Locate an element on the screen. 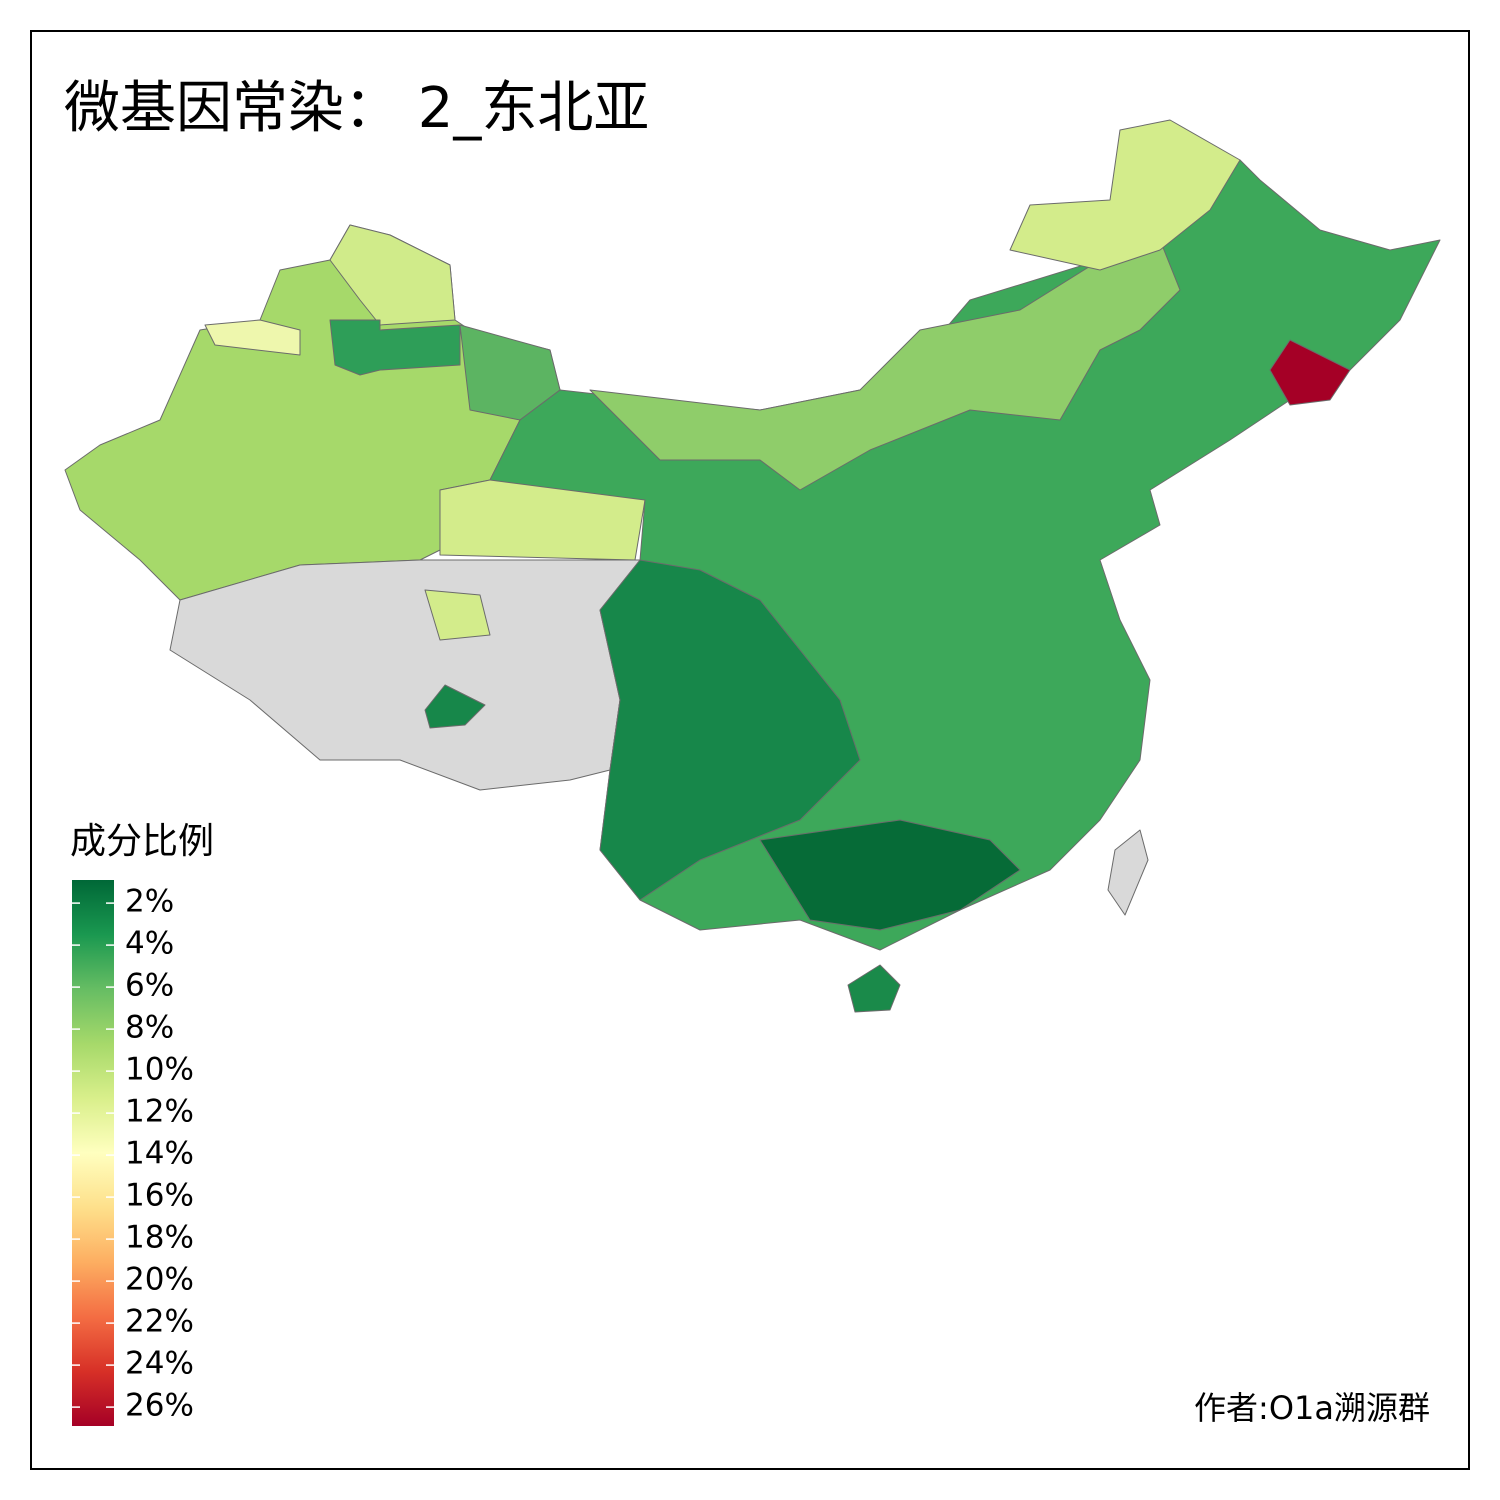 The width and height of the screenshot is (1500, 1500). xinjiang-west is located at coordinates (252, 337).